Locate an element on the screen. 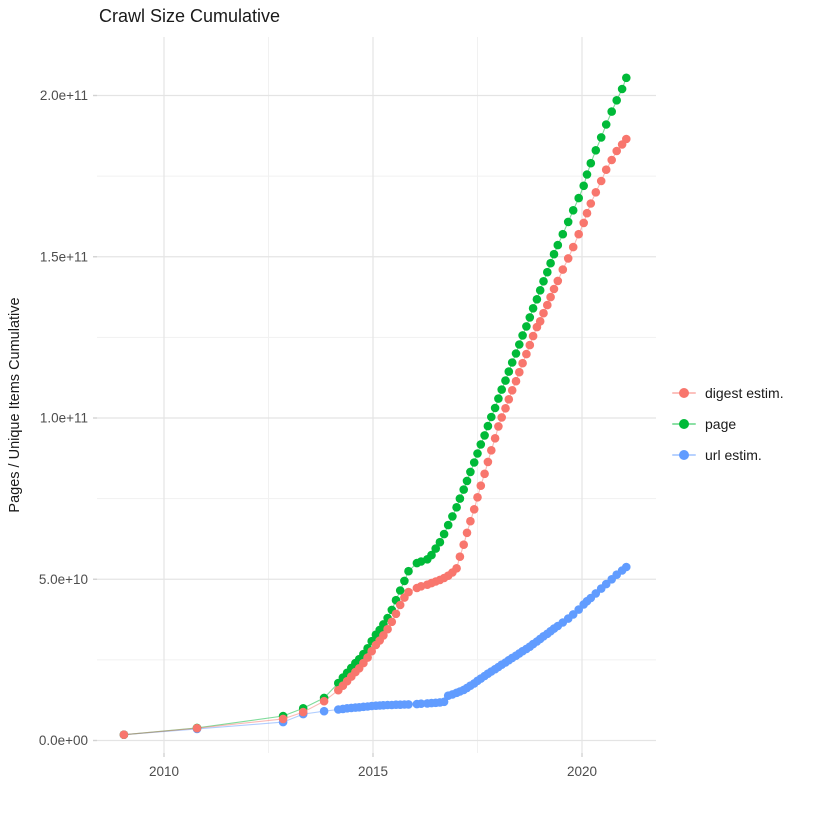 The image size is (826, 827). legend-key-url-icon is located at coordinates (684, 455).